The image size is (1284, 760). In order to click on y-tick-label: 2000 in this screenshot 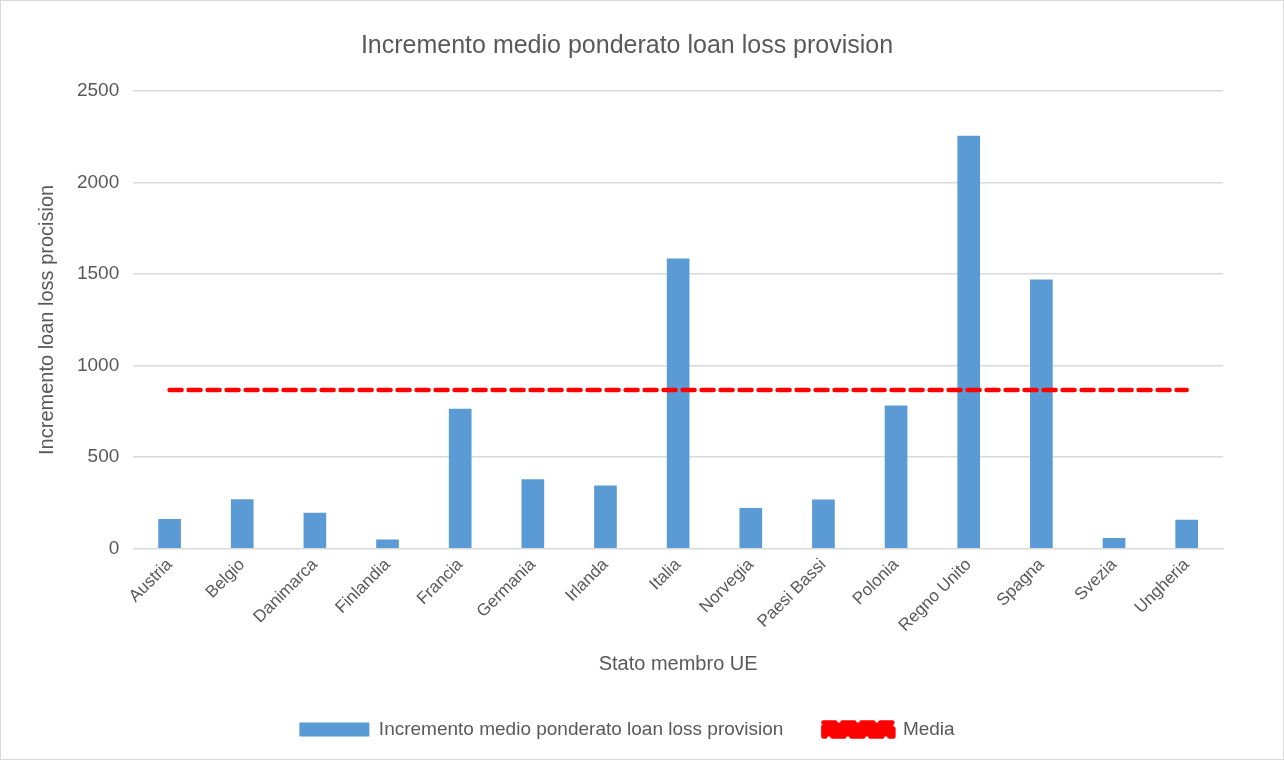, I will do `click(98, 181)`.